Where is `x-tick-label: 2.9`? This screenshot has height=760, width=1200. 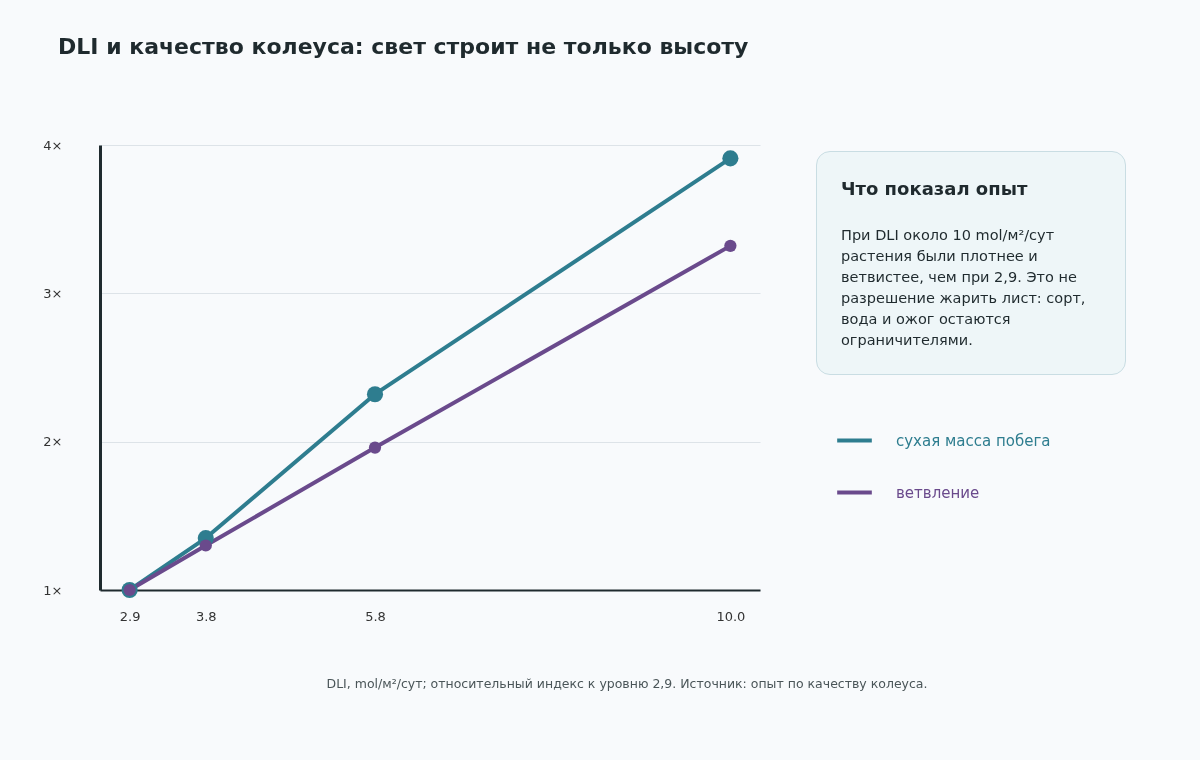
x-tick-label: 2.9 is located at coordinates (130, 616).